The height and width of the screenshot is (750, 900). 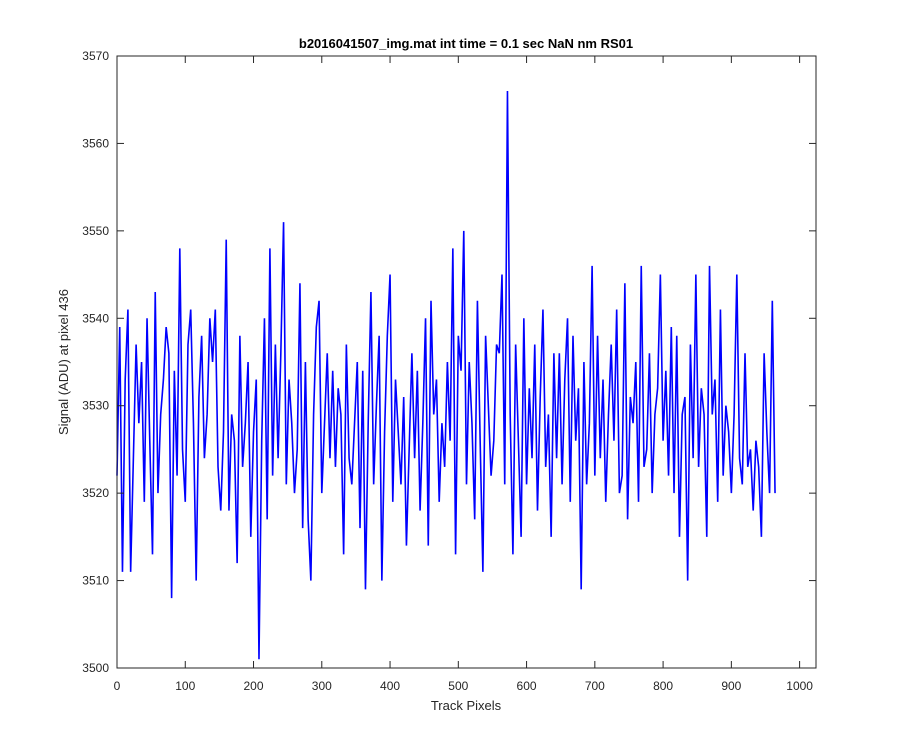 I want to click on x-tick-label: 700, so click(x=595, y=686).